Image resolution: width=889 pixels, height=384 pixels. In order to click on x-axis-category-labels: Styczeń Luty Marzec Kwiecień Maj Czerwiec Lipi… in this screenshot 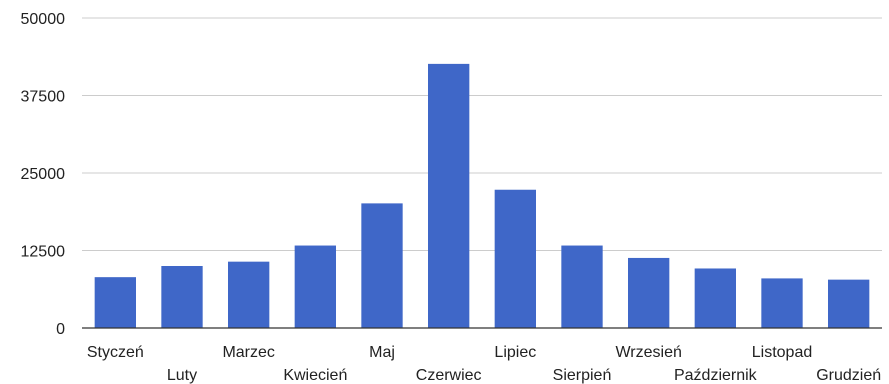, I will do `click(484, 364)`.